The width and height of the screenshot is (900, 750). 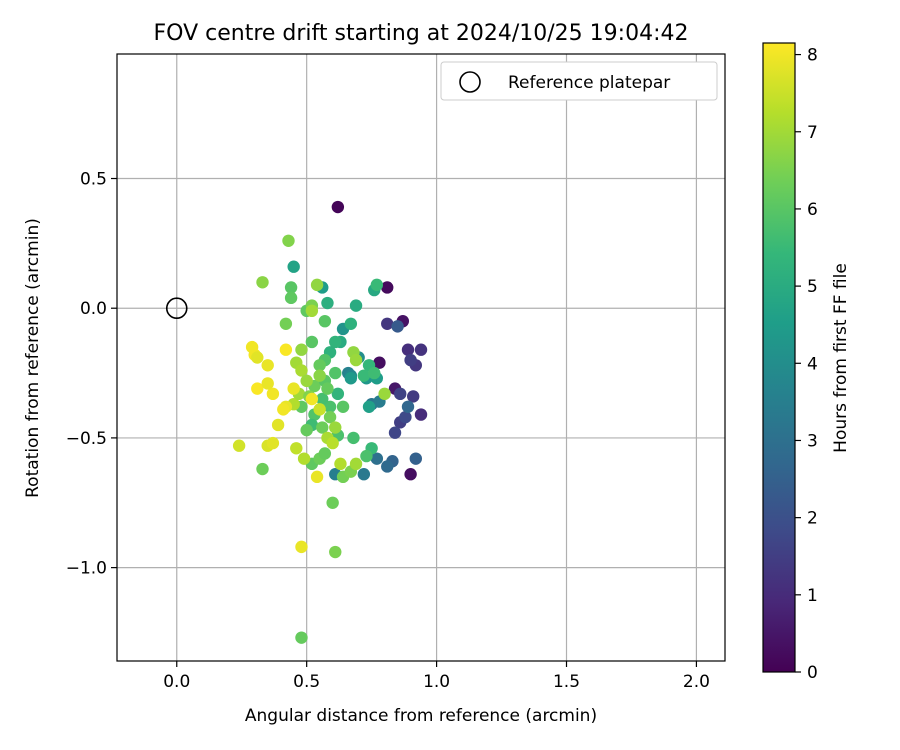 What do you see at coordinates (91, 374) in the screenshot?
I see `y-axis-ticks: 0.5 0.0 −0.5 −1.0` at bounding box center [91, 374].